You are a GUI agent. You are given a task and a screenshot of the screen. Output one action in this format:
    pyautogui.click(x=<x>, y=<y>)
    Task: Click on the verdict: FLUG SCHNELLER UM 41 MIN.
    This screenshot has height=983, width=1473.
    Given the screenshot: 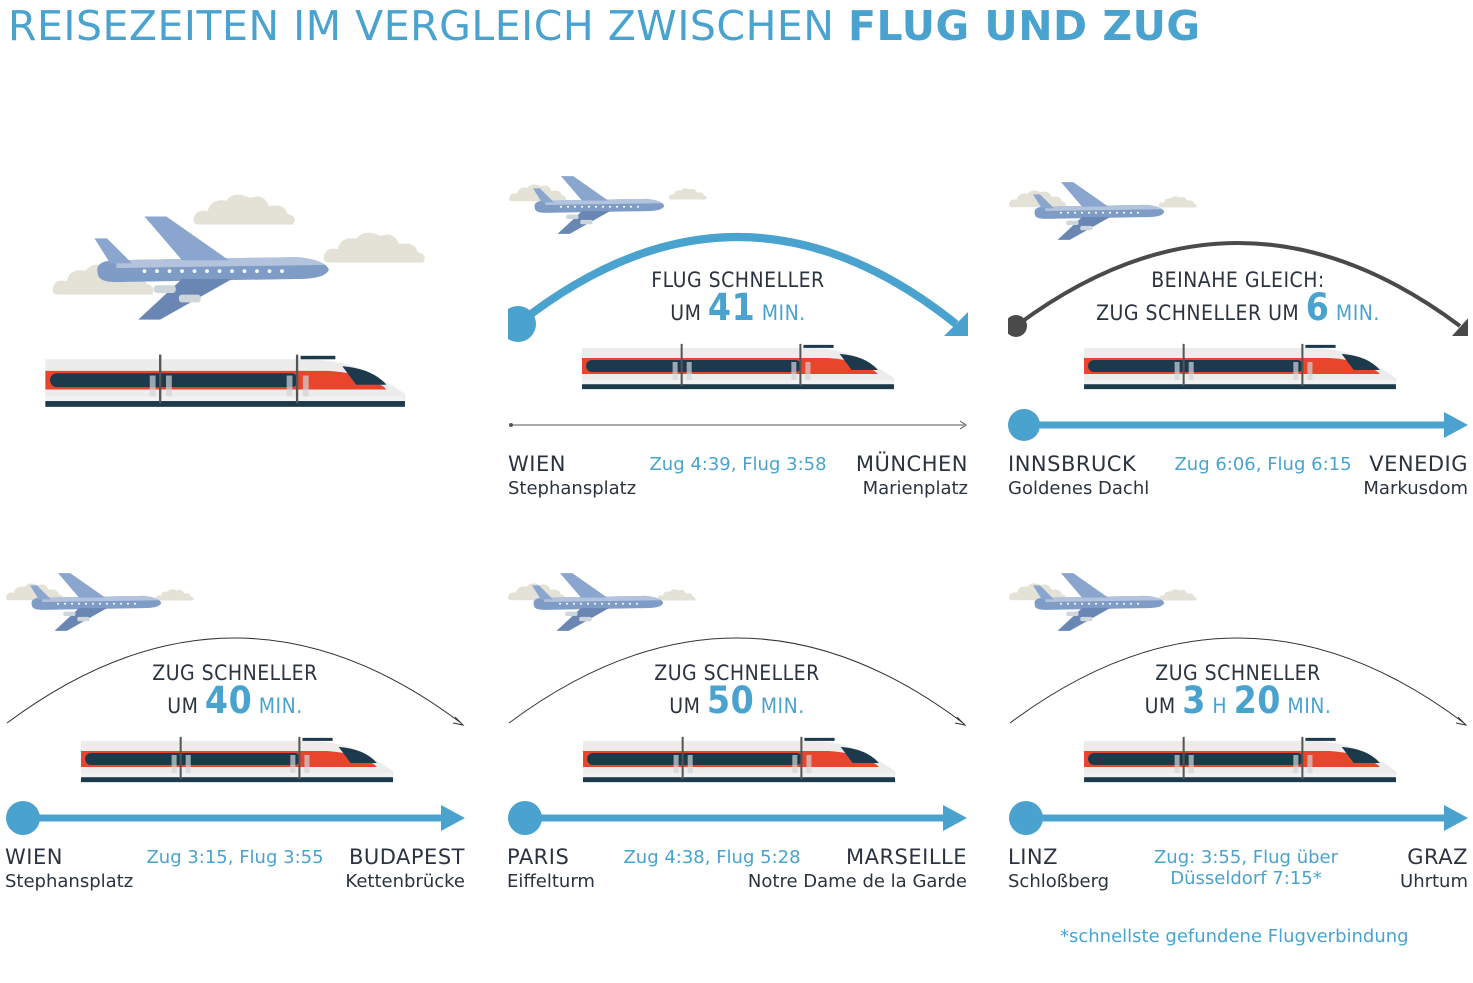 What is the action you would take?
    pyautogui.click(x=738, y=298)
    